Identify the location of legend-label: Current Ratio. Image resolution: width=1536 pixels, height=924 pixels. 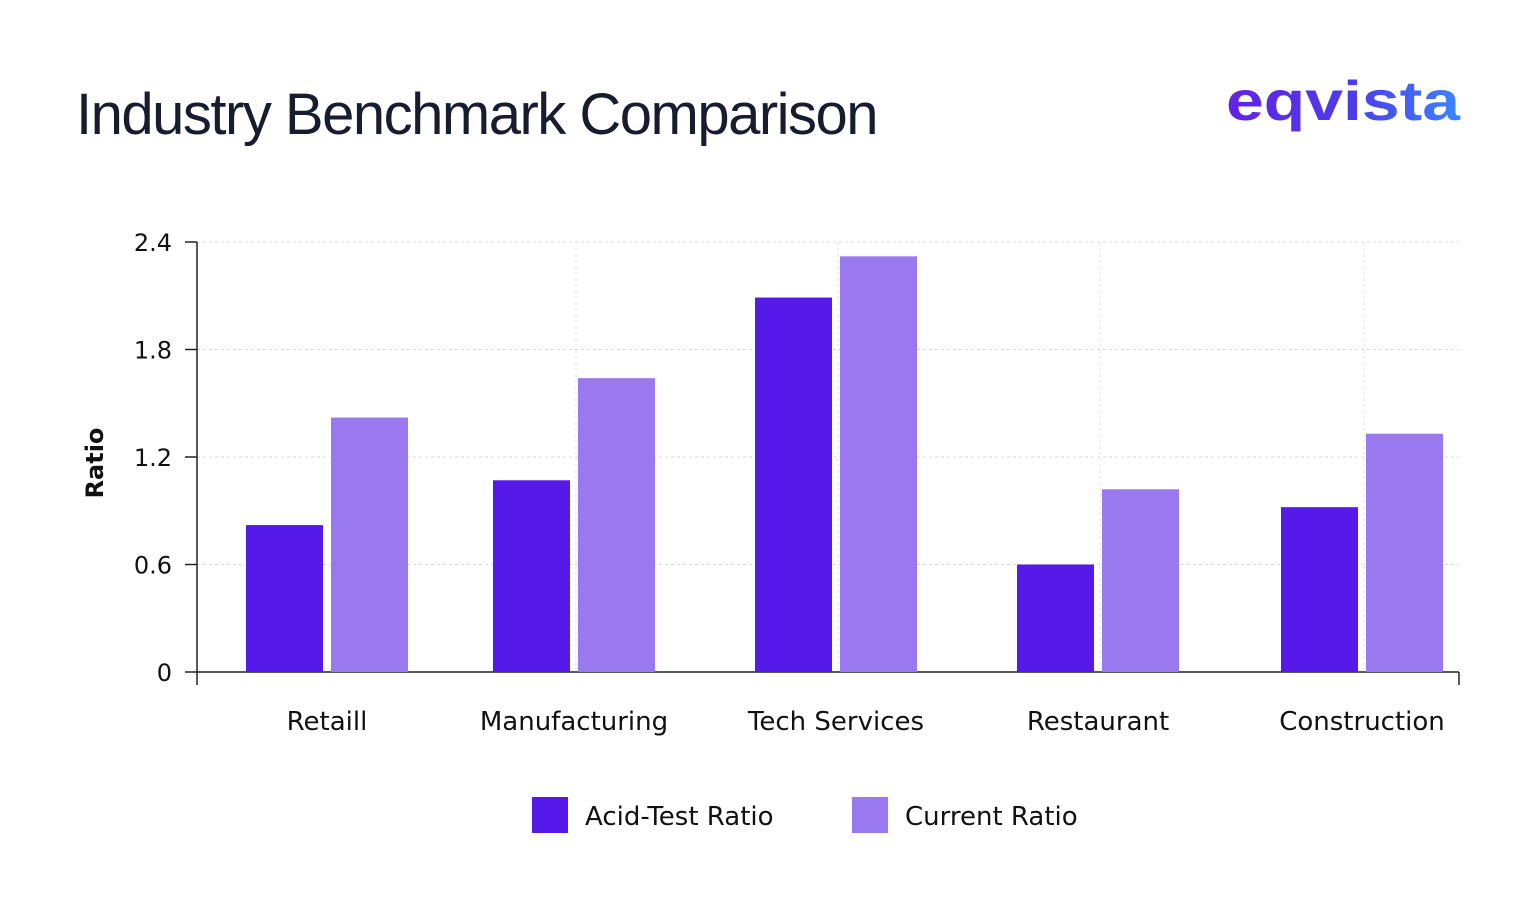
(991, 817).